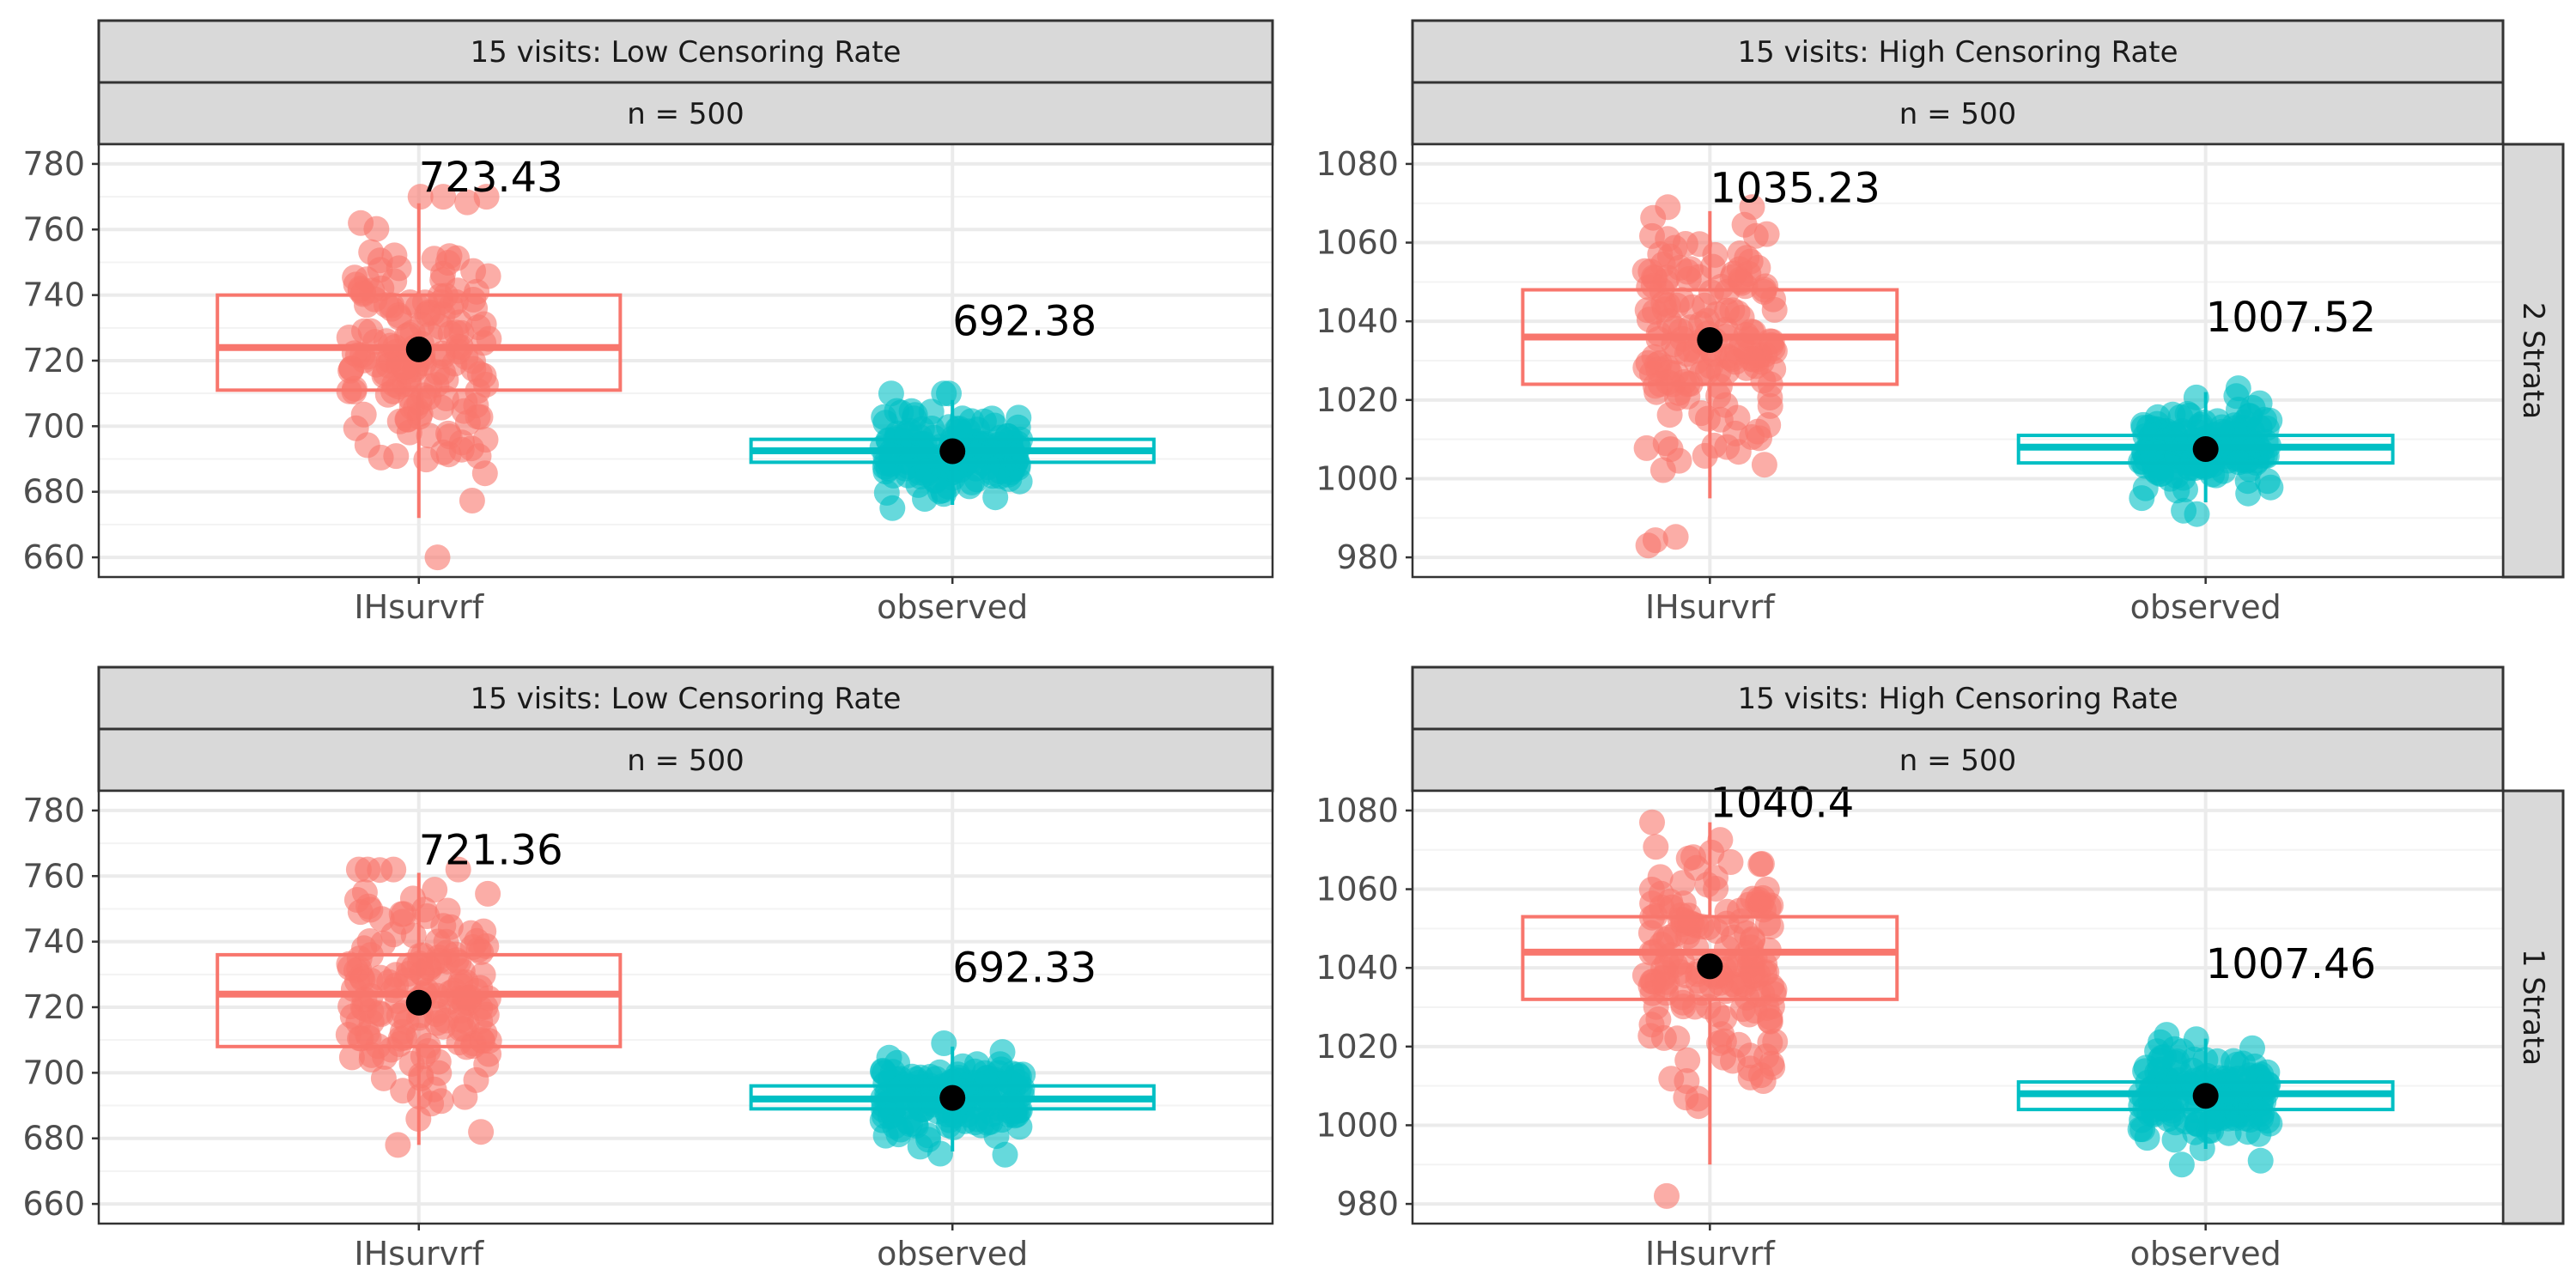 The image size is (2576, 1288). What do you see at coordinates (1795, 188) in the screenshot?
I see `mean-value-label: 1035.23` at bounding box center [1795, 188].